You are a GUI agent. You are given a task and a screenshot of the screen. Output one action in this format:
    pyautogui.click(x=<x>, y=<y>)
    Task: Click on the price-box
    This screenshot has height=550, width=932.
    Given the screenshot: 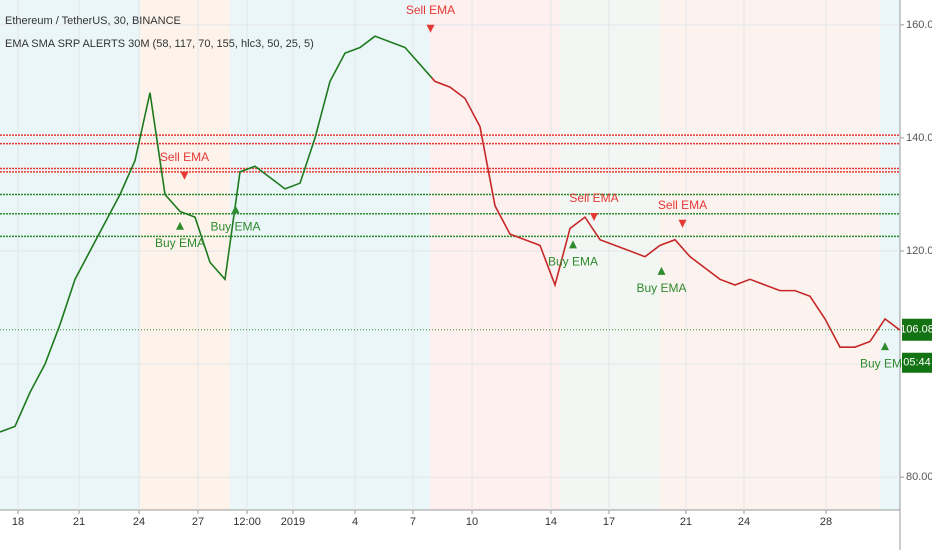 What is the action you would take?
    pyautogui.click(x=917, y=329)
    